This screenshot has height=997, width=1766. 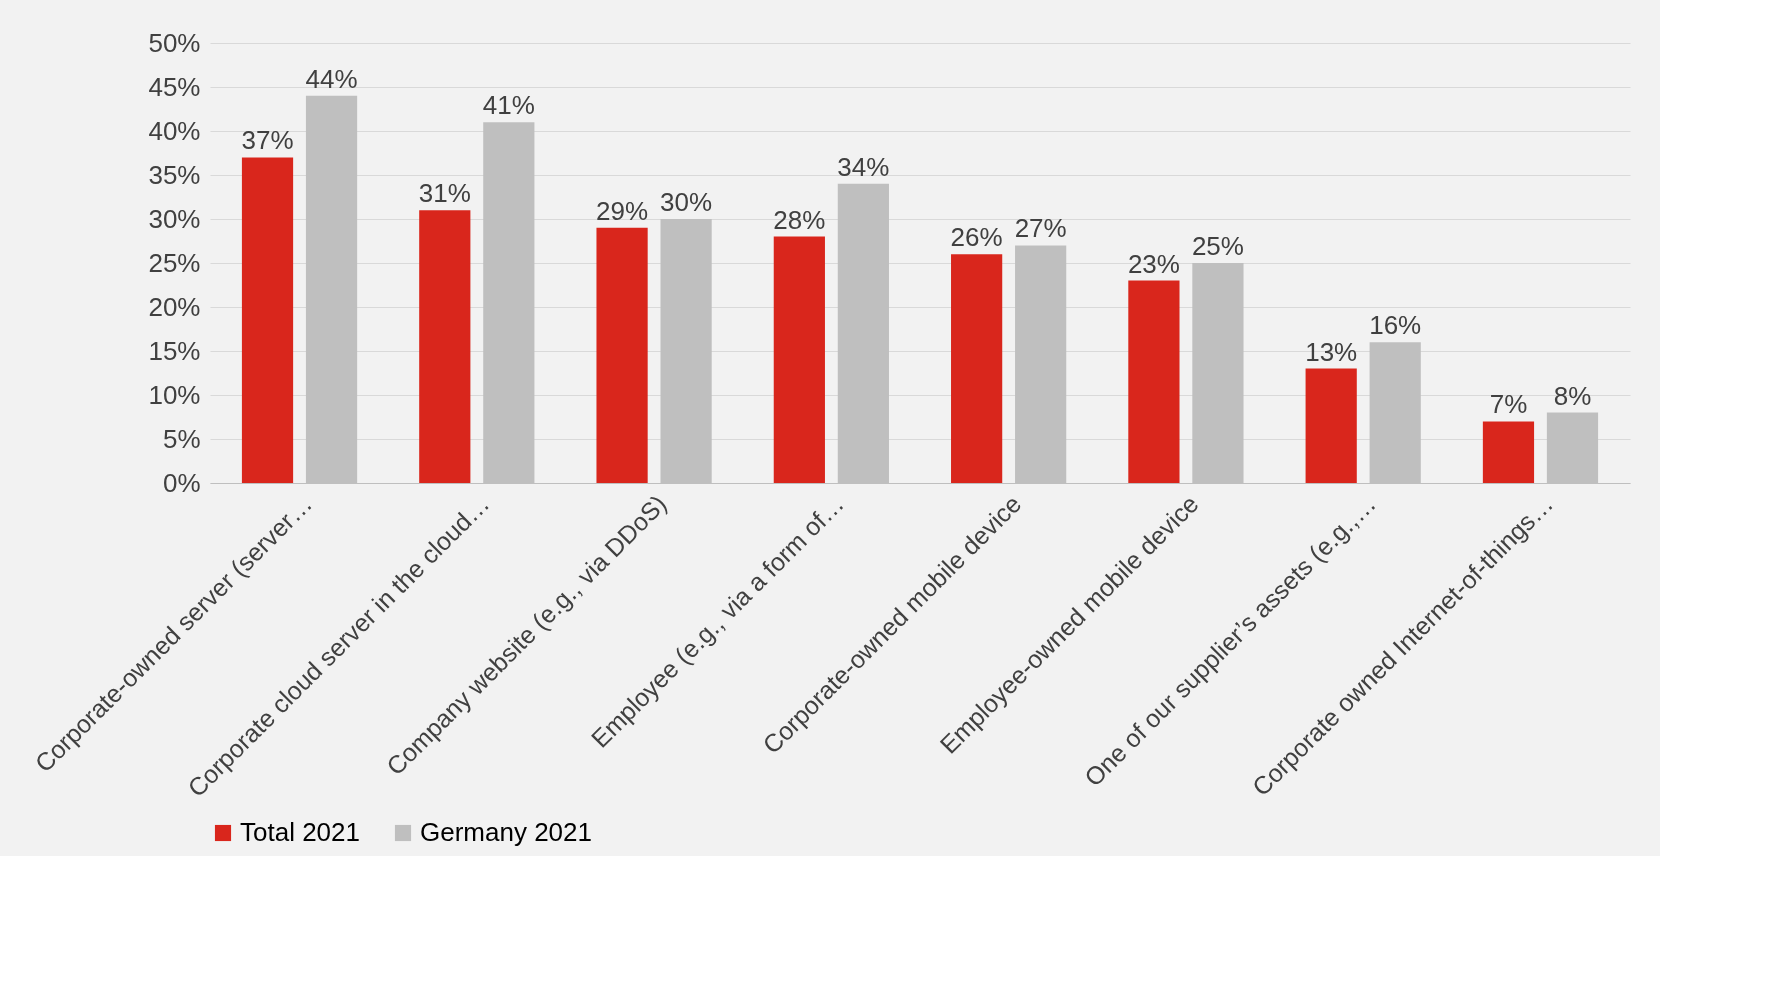 I want to click on data-label: 13%, so click(x=1331, y=351).